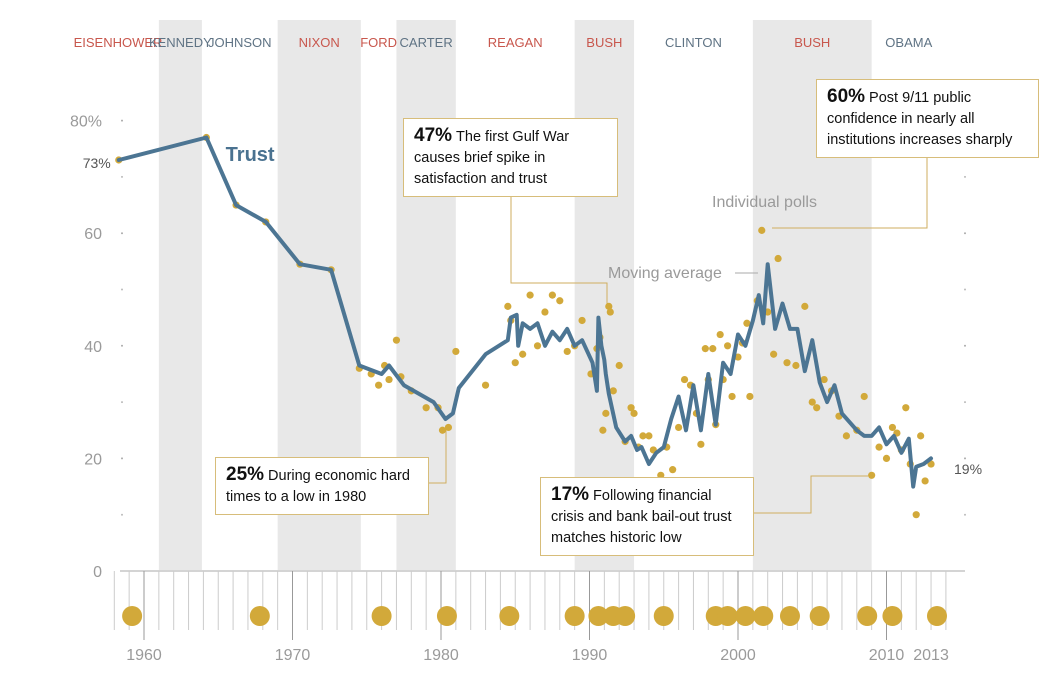 The image size is (1060, 697). What do you see at coordinates (293, 655) in the screenshot?
I see `x-tick-label: 1970` at bounding box center [293, 655].